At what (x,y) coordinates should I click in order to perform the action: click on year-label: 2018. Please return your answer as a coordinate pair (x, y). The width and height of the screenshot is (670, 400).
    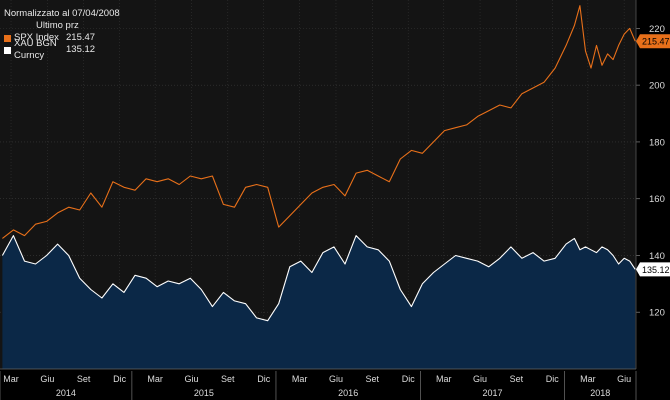
    Looking at the image, I should click on (600, 393).